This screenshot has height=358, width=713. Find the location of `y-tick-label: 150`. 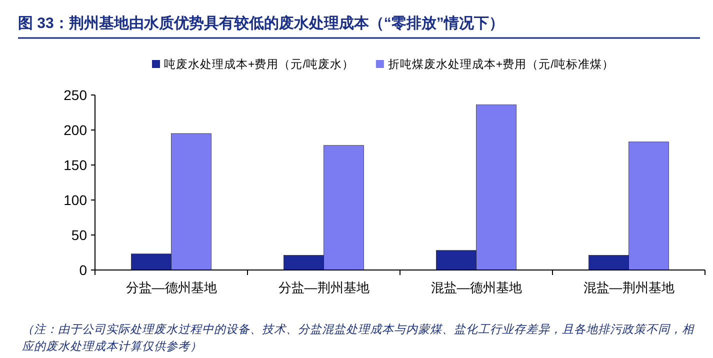

y-tick-label: 150 is located at coordinates (76, 165).